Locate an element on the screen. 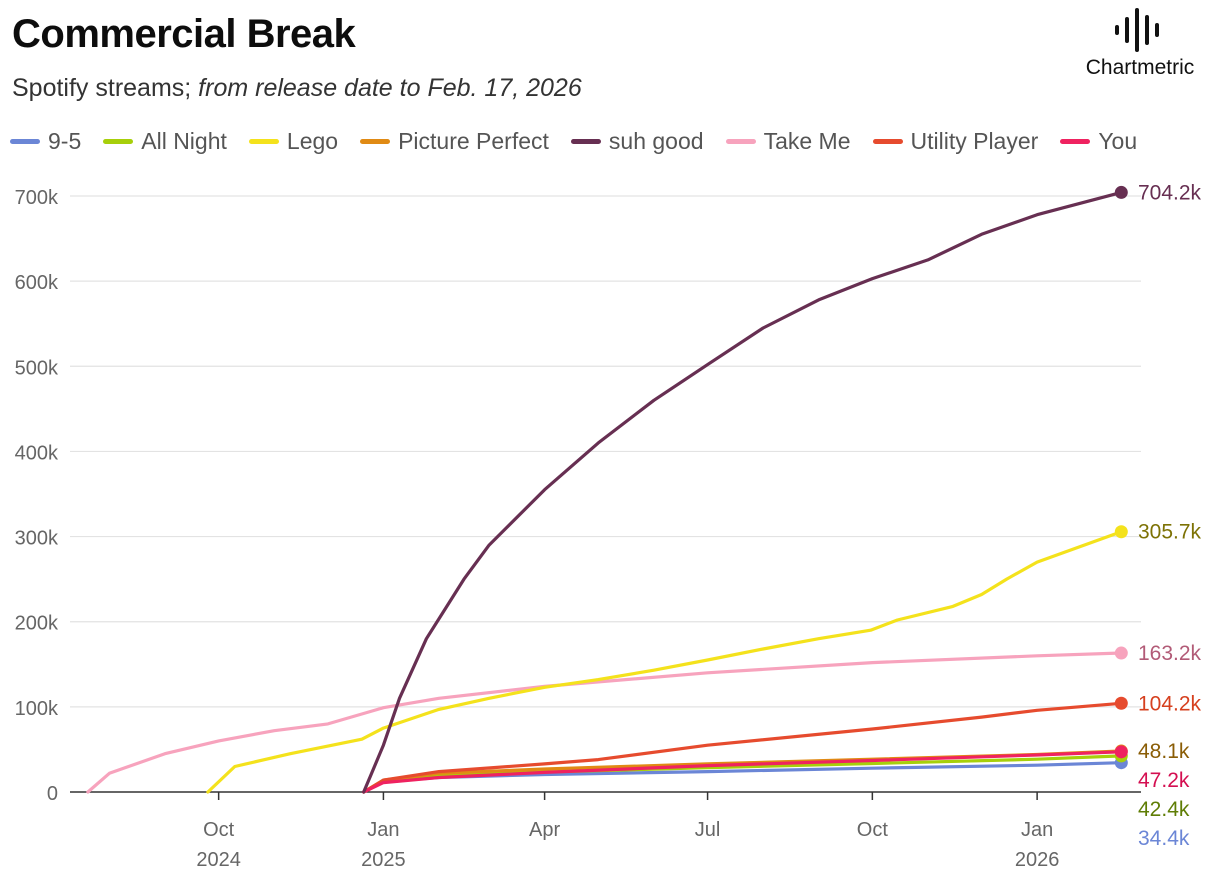 This screenshot has height=886, width=1220. series-line-you is located at coordinates (742, 772).